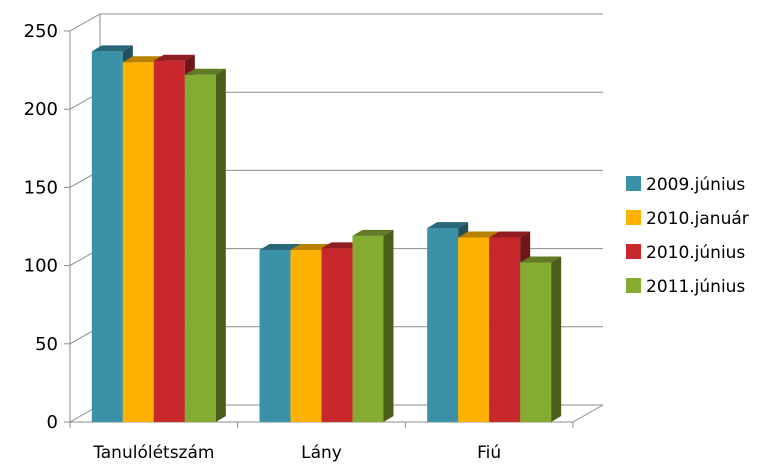 Image resolution: width=768 pixels, height=469 pixels. I want to click on x-tick-label: Tanulólétszám, so click(153, 453).